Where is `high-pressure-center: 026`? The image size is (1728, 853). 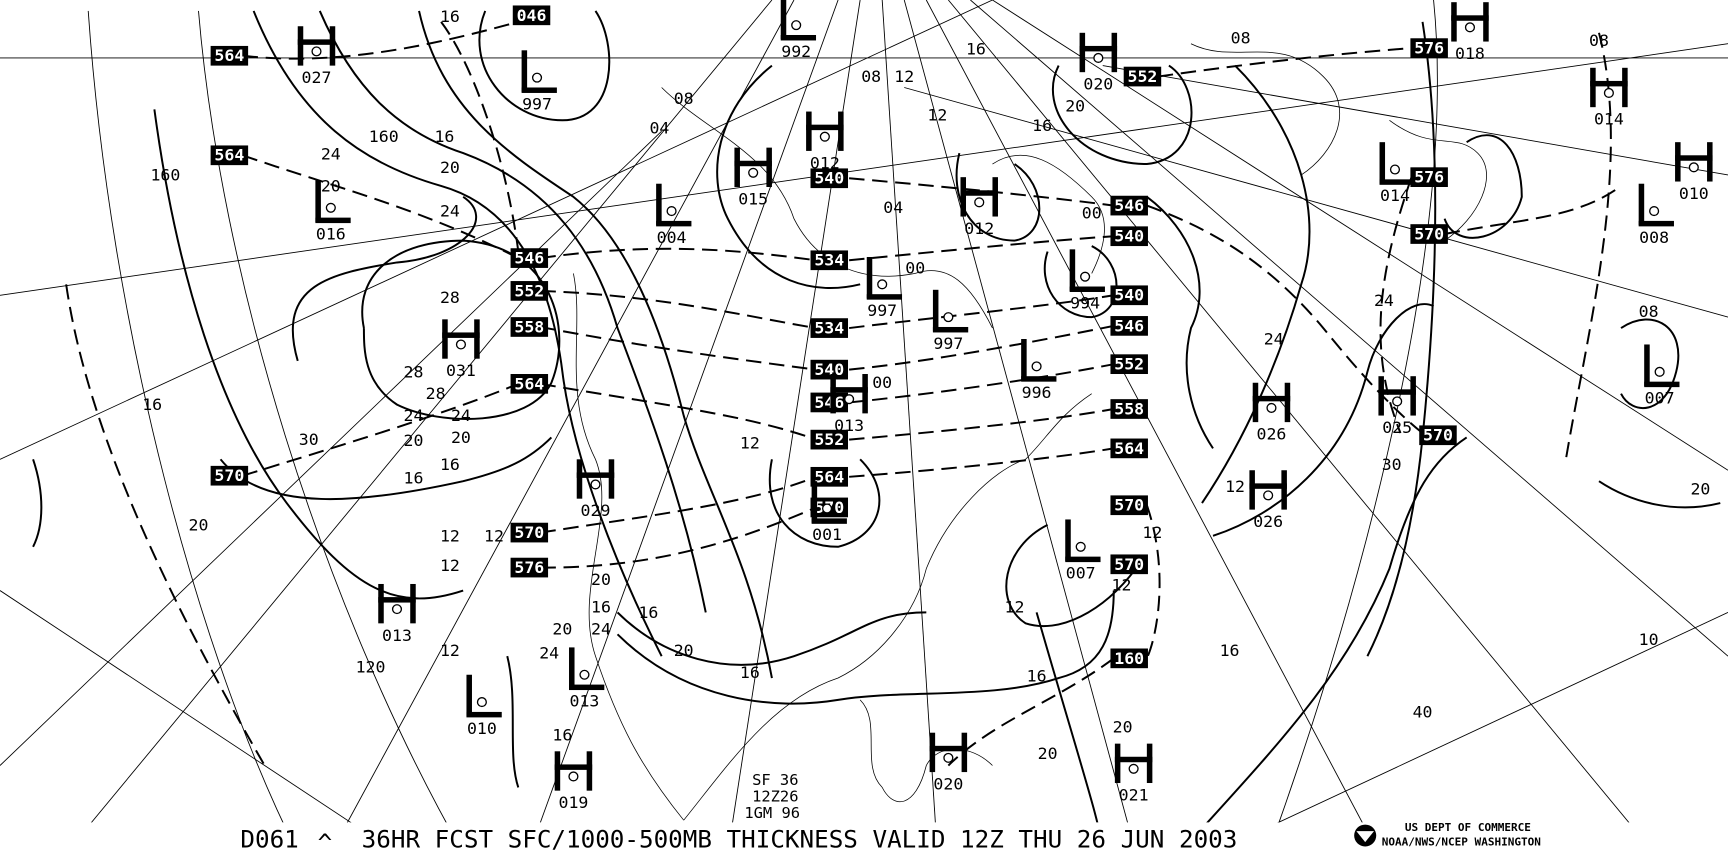
high-pressure-center: 026 is located at coordinates (1268, 500).